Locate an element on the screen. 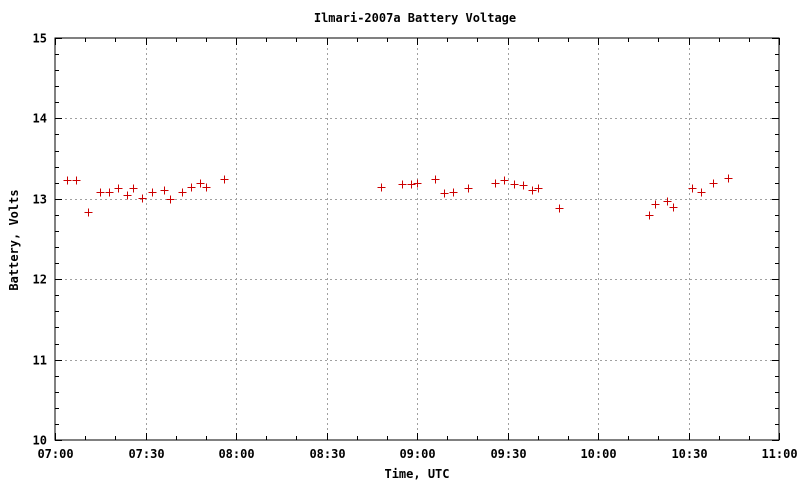  x-tick-label: 10:30 is located at coordinates (689, 454).